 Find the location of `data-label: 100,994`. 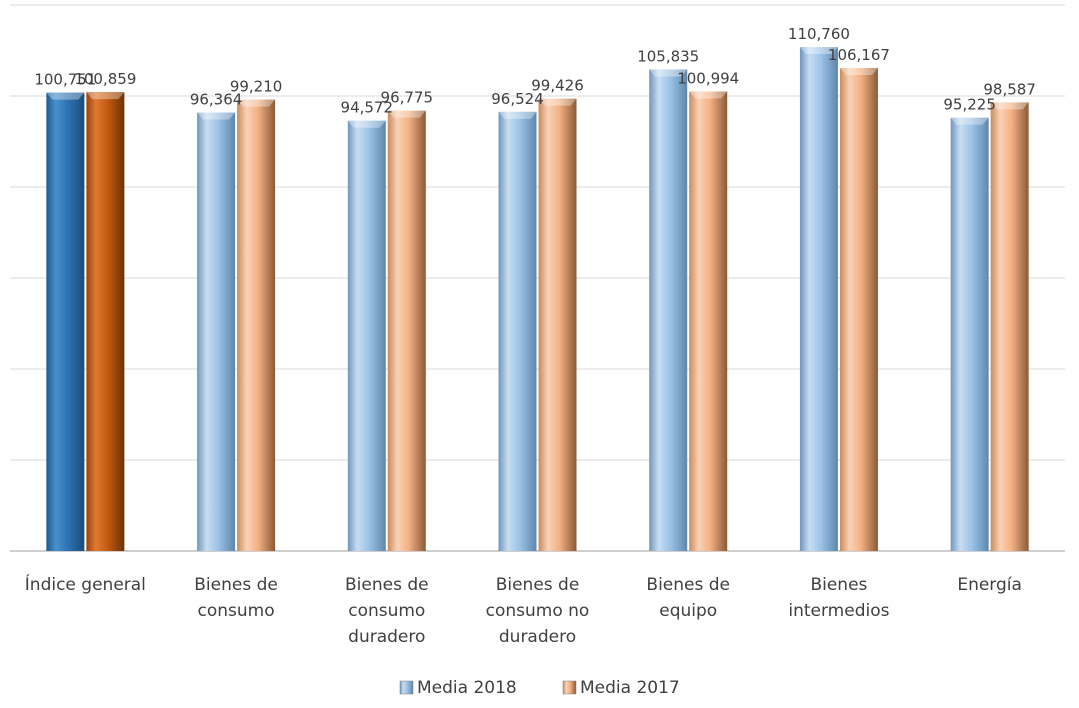

data-label: 100,994 is located at coordinates (708, 78).